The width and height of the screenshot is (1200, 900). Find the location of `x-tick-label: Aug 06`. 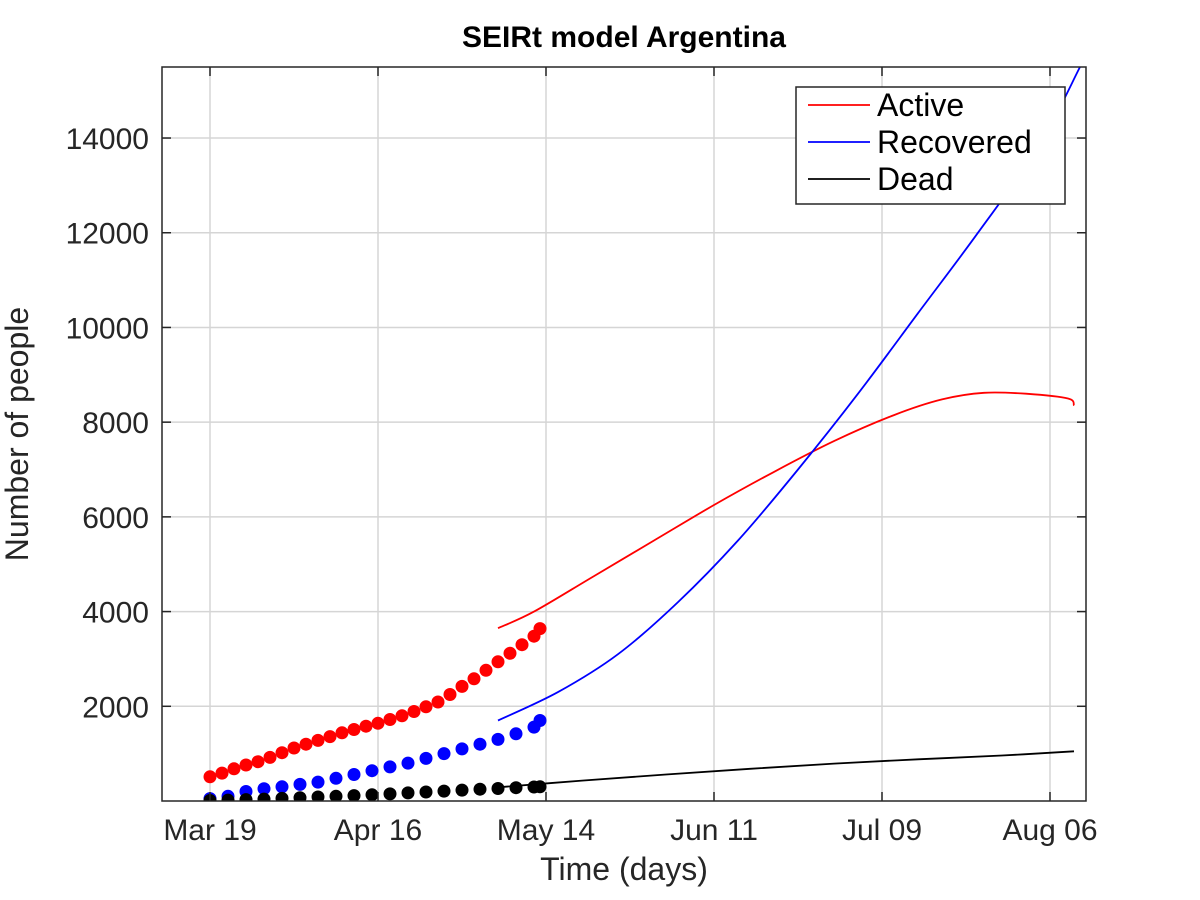

x-tick-label: Aug 06 is located at coordinates (1049, 830).